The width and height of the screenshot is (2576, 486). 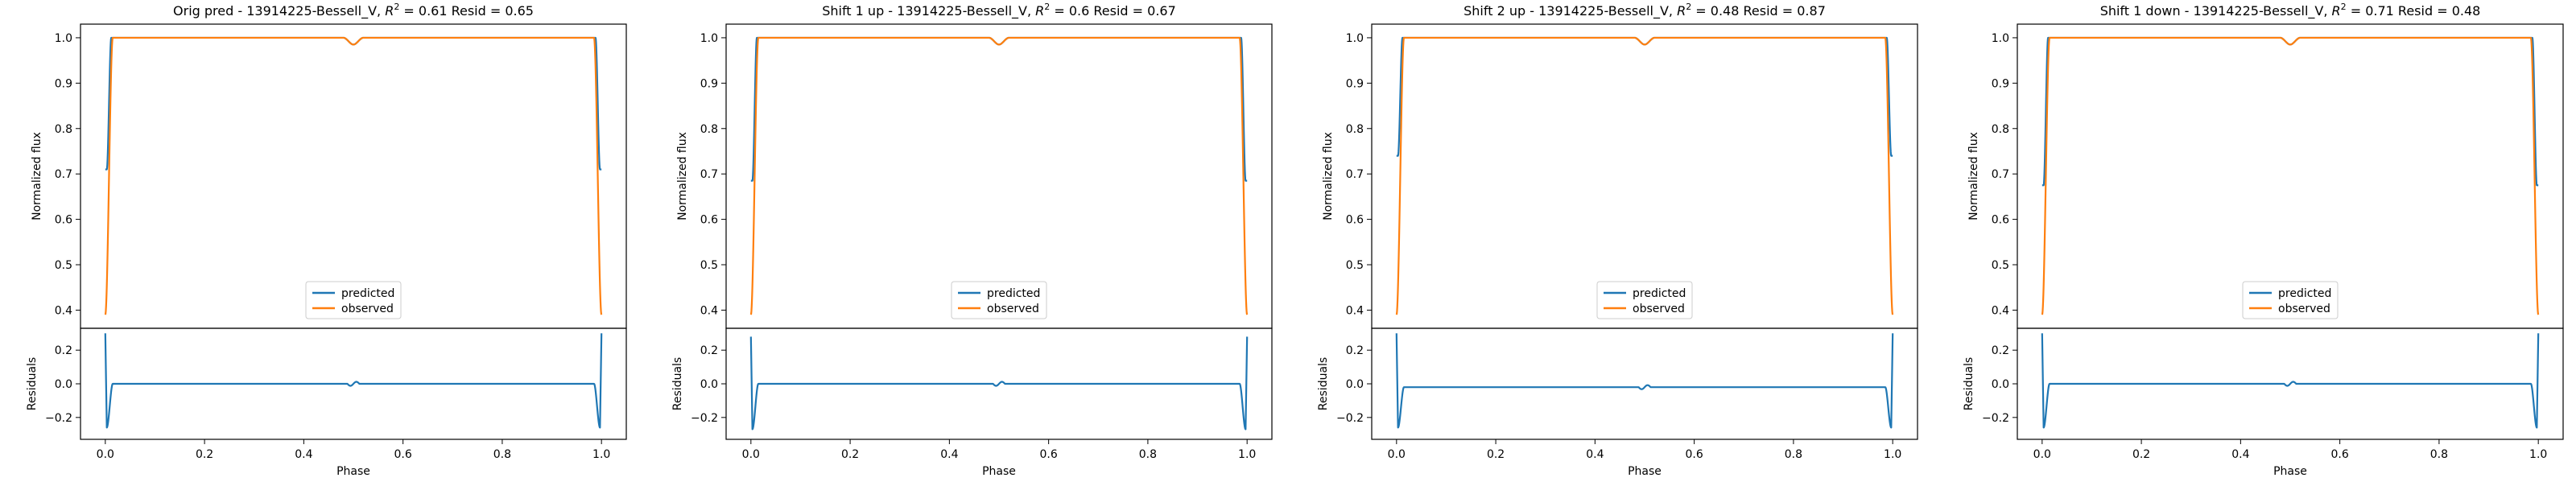 I want to click on chart-title-resid: Resid = 0.87, so click(x=1782, y=11).